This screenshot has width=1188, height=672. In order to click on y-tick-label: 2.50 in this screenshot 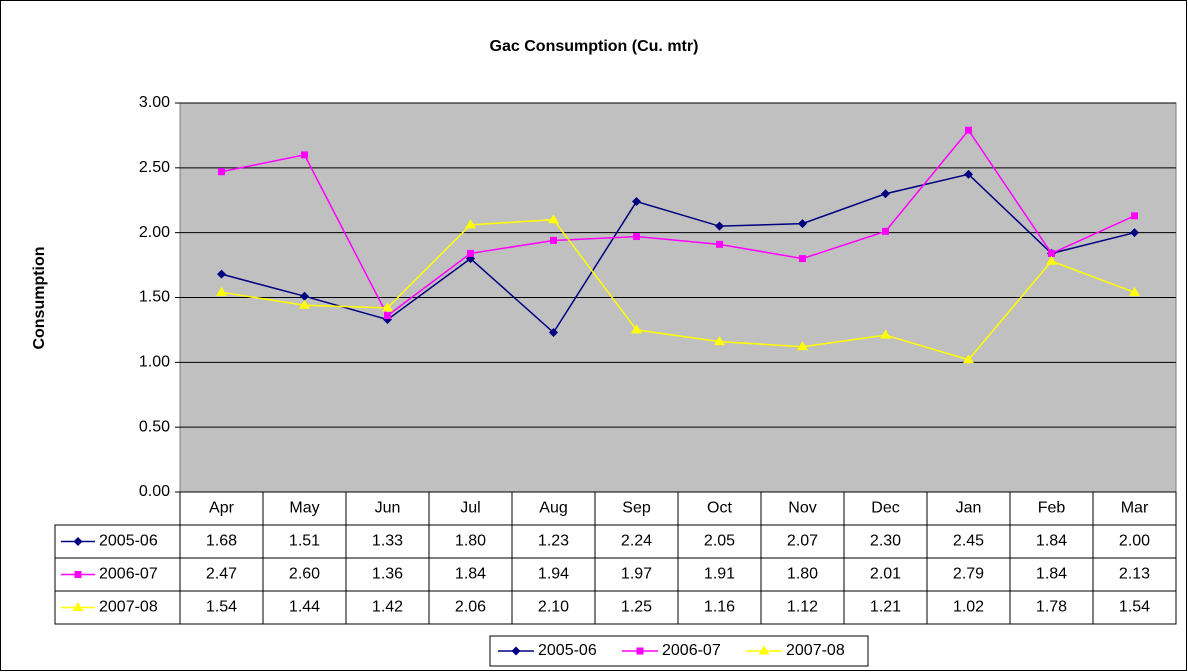, I will do `click(154, 167)`.